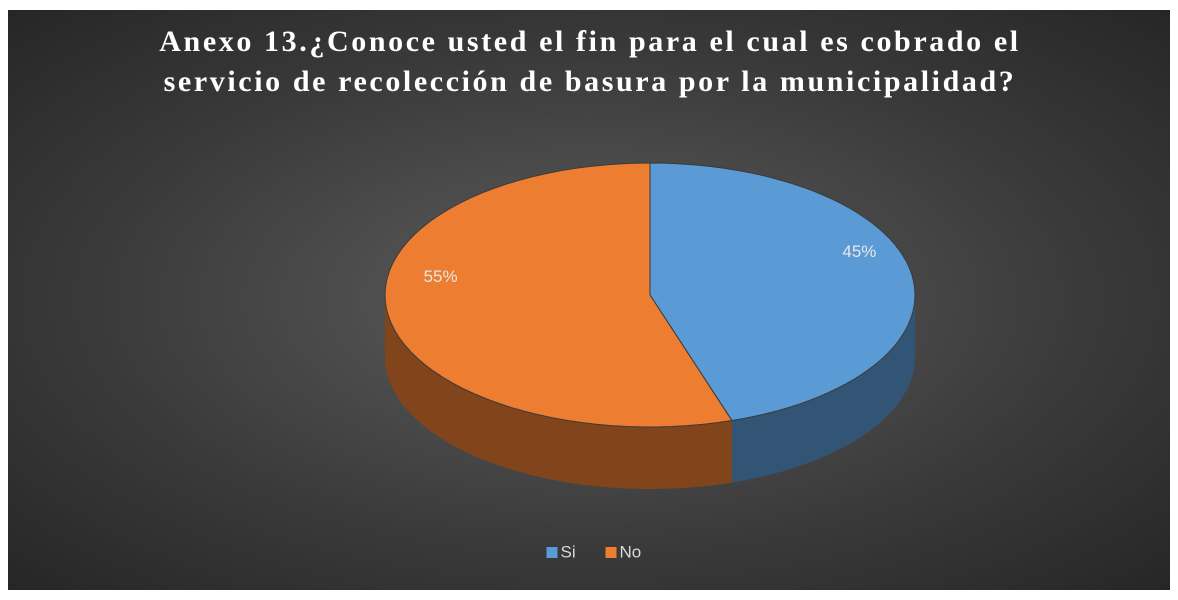  I want to click on legend-label: Si, so click(568, 551).